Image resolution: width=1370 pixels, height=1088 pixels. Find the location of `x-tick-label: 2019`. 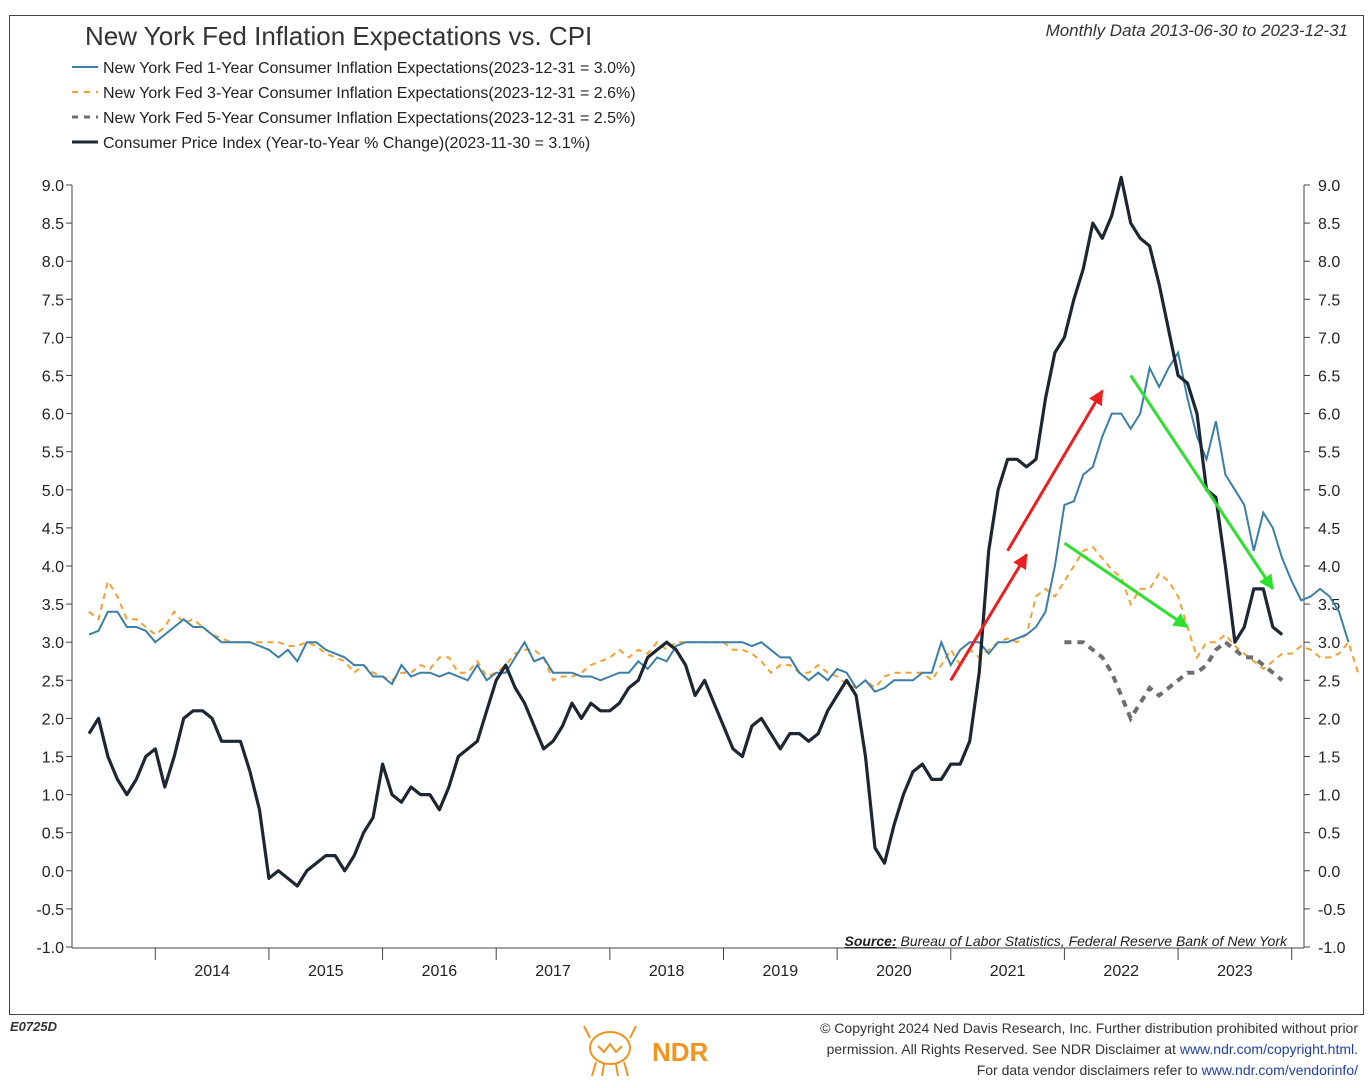

x-tick-label: 2019 is located at coordinates (781, 971).